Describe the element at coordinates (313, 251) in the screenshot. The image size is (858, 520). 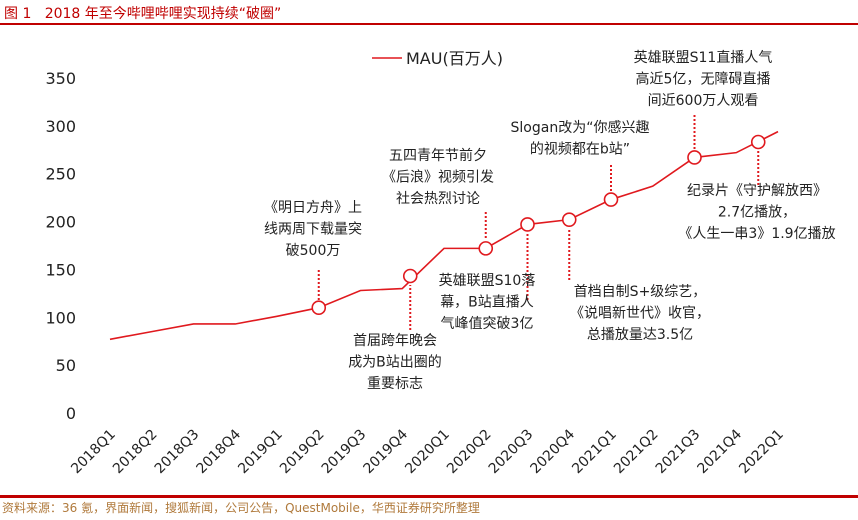
I see `annotation-text: 破500万` at that location.